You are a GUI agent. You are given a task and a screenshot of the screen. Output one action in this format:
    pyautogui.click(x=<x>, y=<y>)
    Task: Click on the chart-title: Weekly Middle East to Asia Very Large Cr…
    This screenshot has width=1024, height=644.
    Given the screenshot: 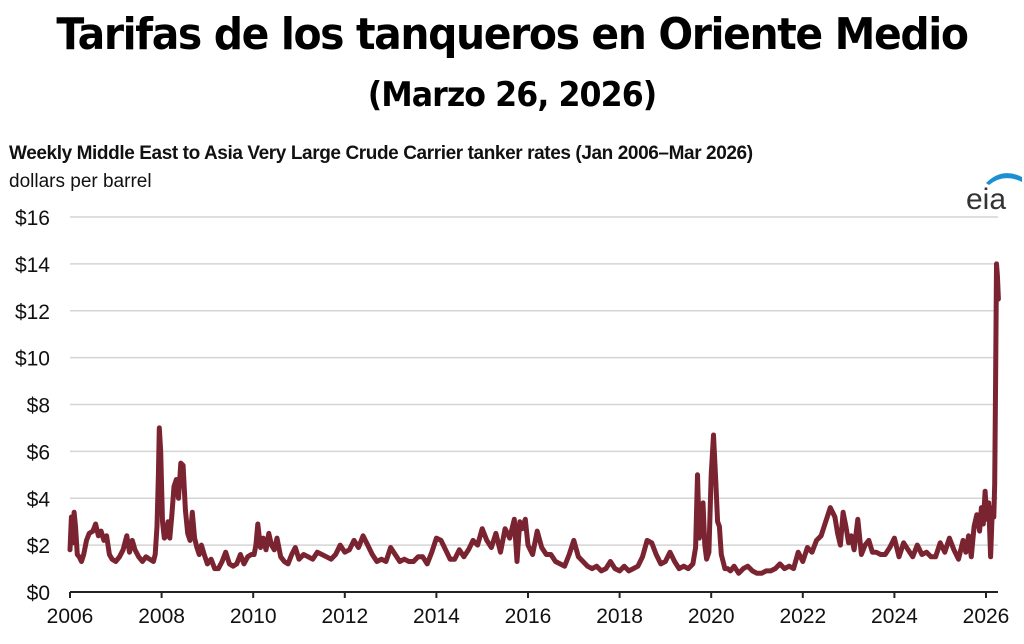 What is the action you would take?
    pyautogui.click(x=381, y=153)
    